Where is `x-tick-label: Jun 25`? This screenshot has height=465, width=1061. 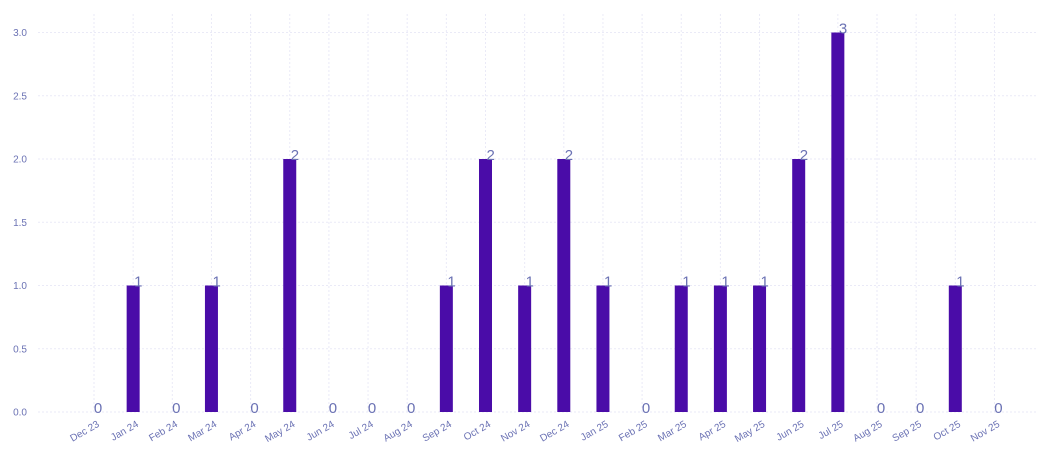 x-tick-label: Jun 25 is located at coordinates (791, 431).